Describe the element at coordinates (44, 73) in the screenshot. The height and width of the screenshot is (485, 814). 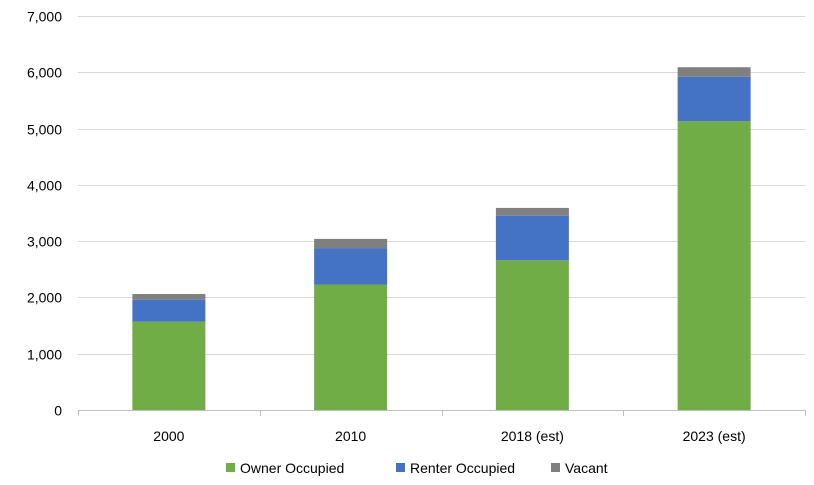
I see `y-tick-label: 6,000` at that location.